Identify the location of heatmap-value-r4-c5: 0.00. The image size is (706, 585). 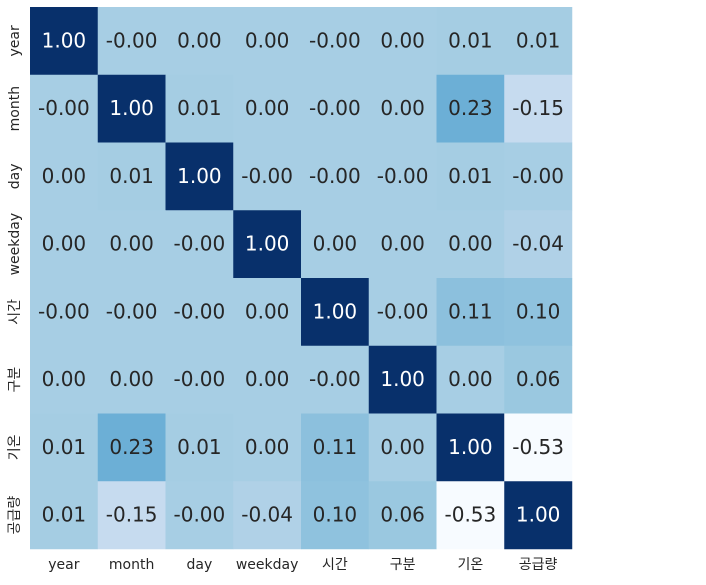
(335, 244).